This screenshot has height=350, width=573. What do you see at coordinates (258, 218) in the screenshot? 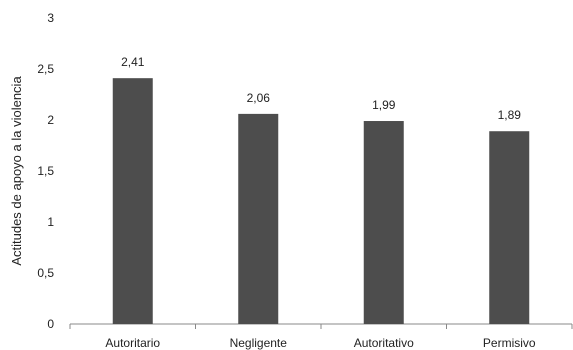
I see `bar-negligente` at bounding box center [258, 218].